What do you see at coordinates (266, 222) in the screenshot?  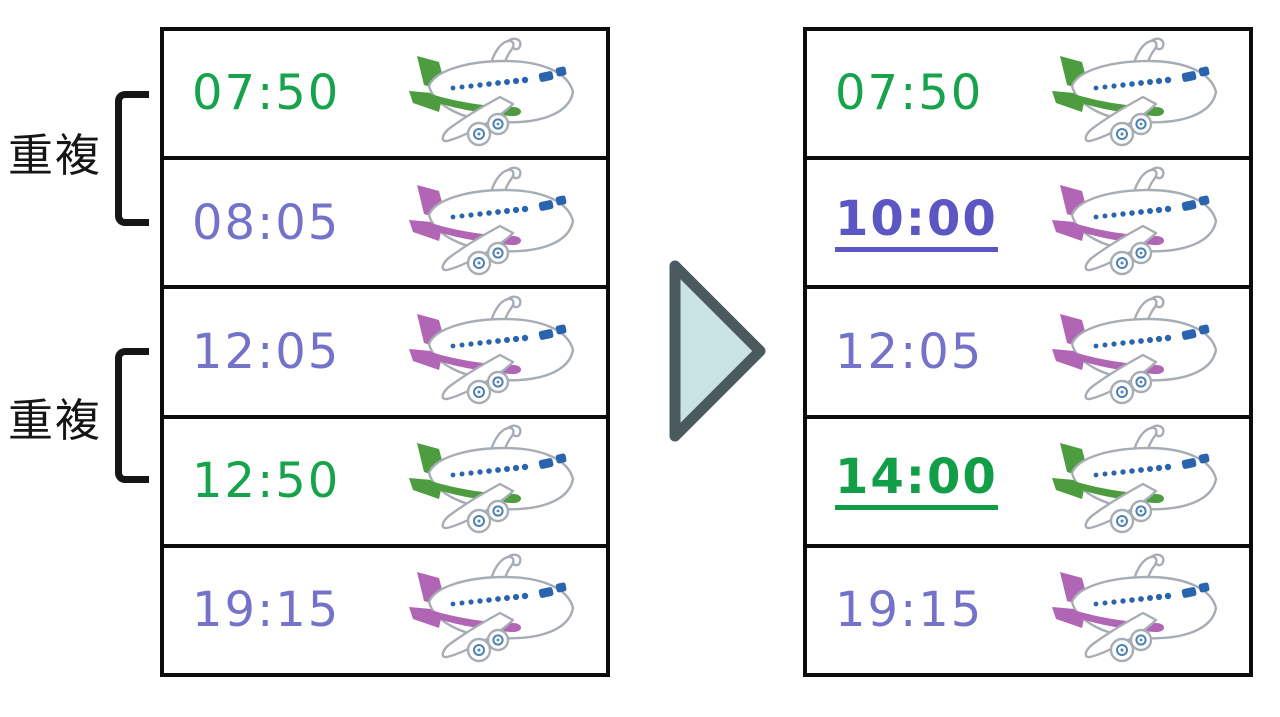 I see `flight-time: 08:05` at bounding box center [266, 222].